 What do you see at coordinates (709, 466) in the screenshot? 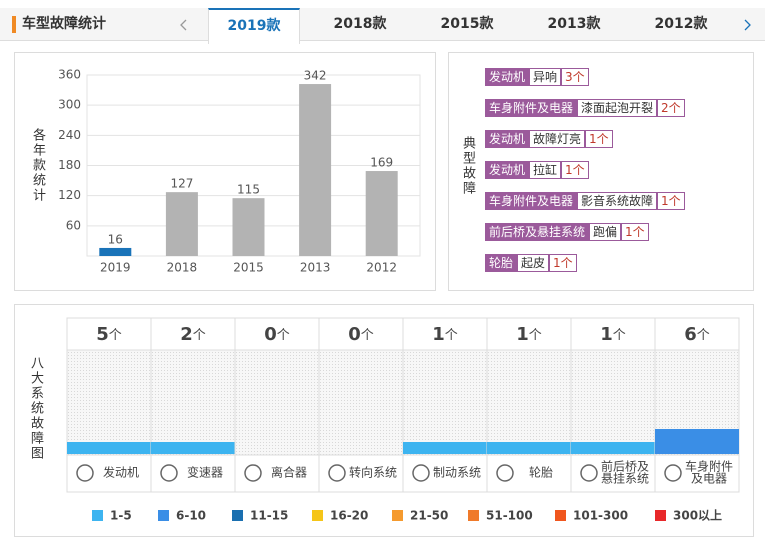
I see `system-name: 车身附件` at bounding box center [709, 466].